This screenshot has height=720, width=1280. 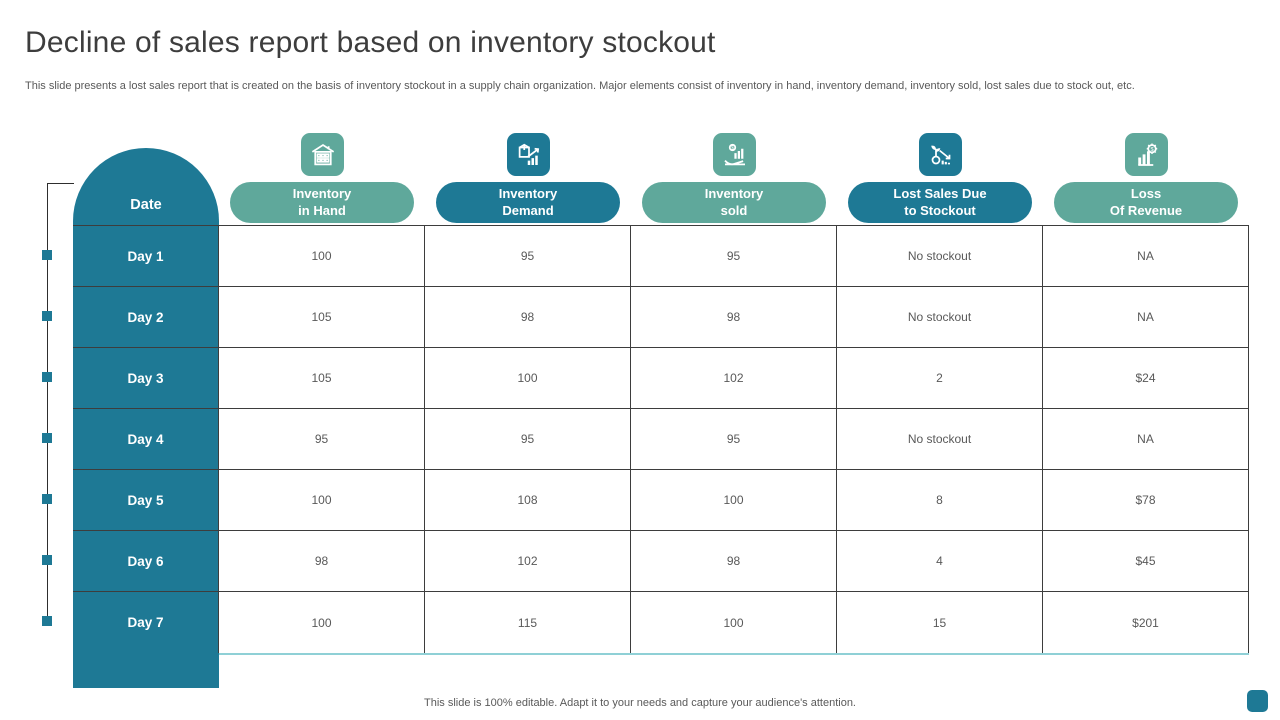 I want to click on row-date: Day 2, so click(x=146, y=317).